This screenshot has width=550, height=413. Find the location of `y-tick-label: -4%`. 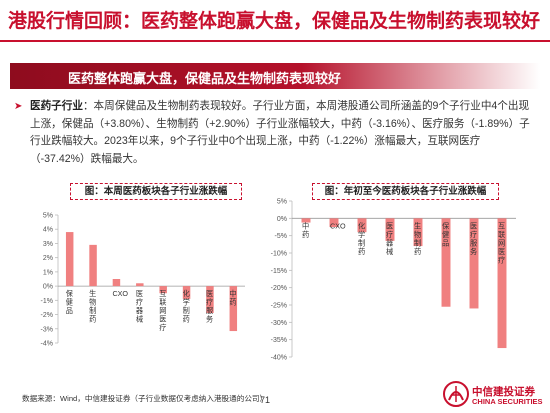

y-tick-label: -4% is located at coordinates (47, 344).